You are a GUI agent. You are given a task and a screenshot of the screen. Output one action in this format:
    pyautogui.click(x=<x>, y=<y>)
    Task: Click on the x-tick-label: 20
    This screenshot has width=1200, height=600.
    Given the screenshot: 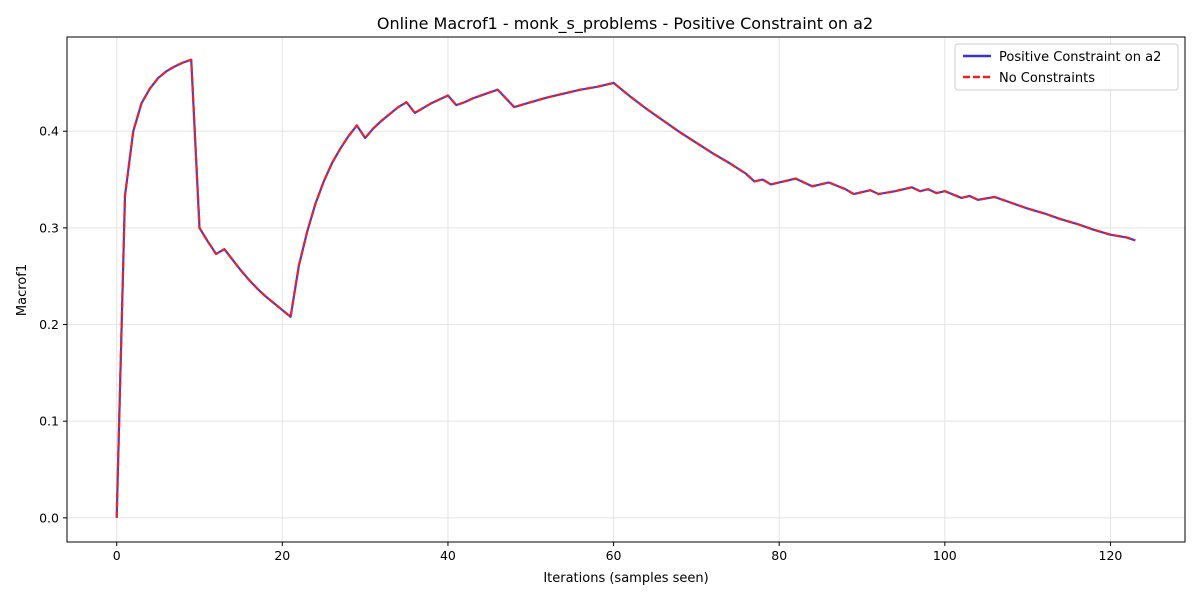 What is the action you would take?
    pyautogui.click(x=282, y=555)
    